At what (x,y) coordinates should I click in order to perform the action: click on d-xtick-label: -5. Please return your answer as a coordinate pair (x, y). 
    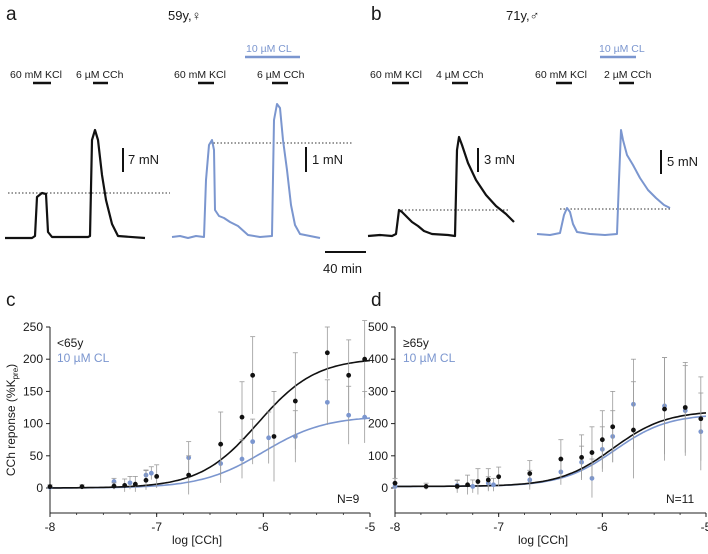
    Looking at the image, I should click on (704, 527).